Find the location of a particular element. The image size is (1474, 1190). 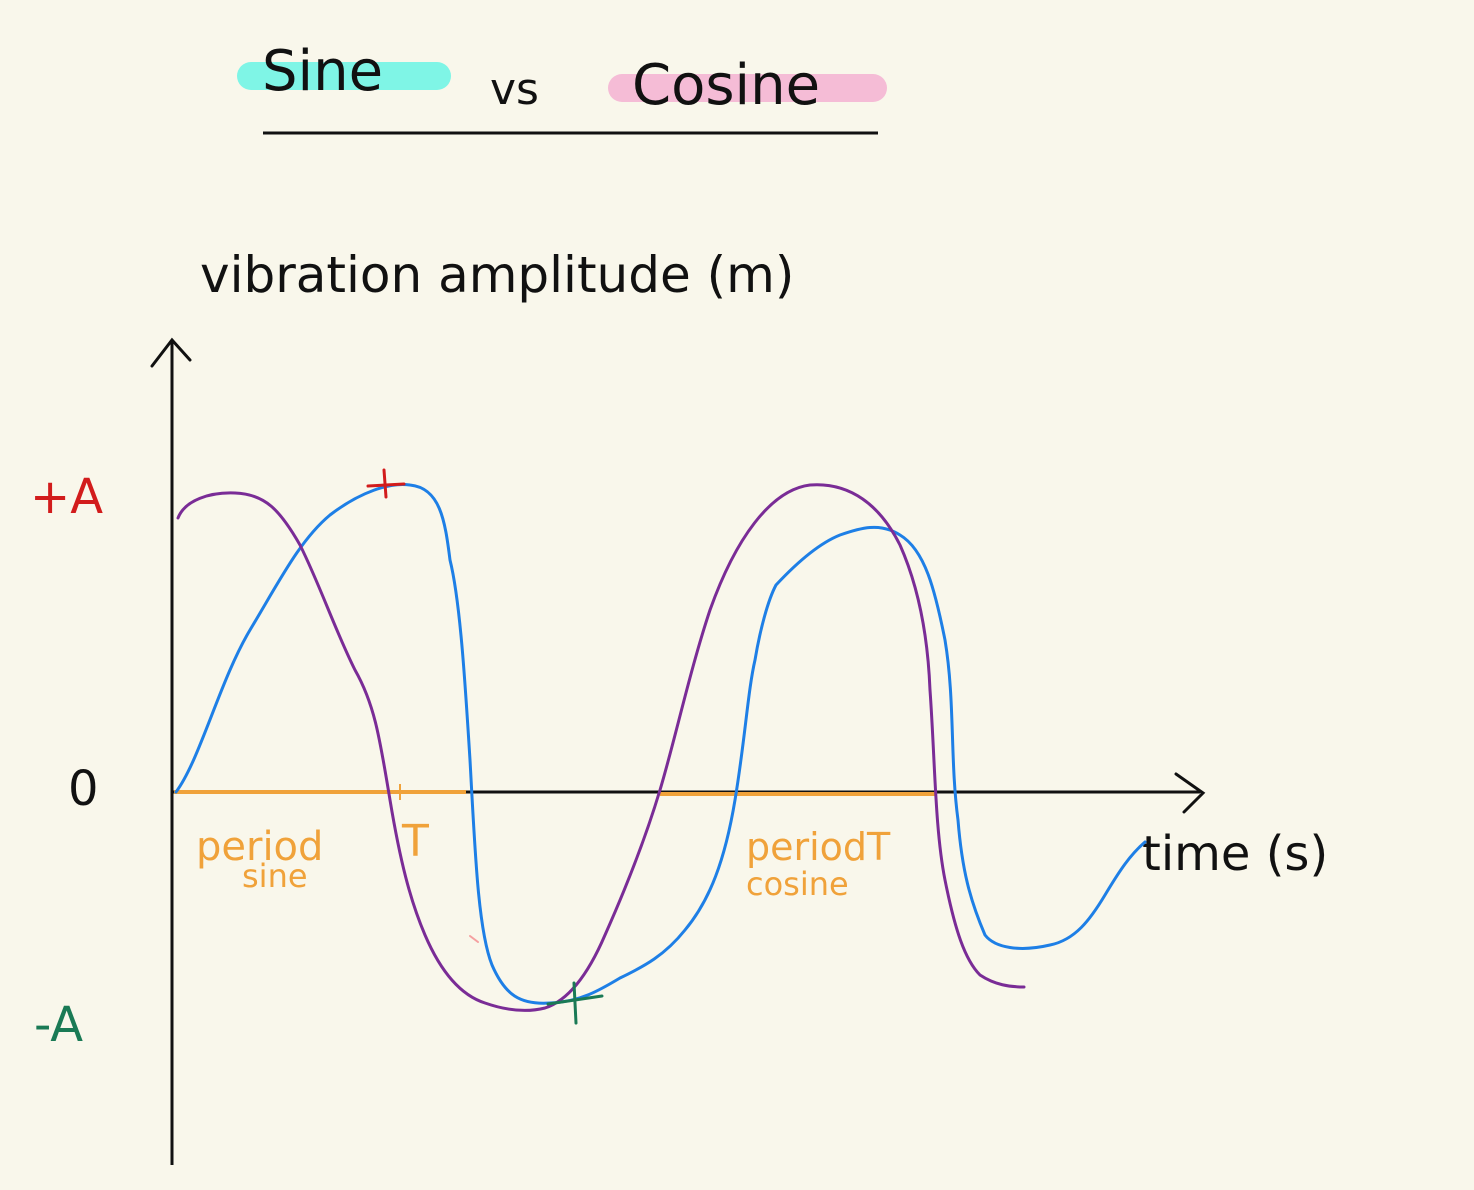

period-cosine-sublabel: cosine is located at coordinates (797, 884).